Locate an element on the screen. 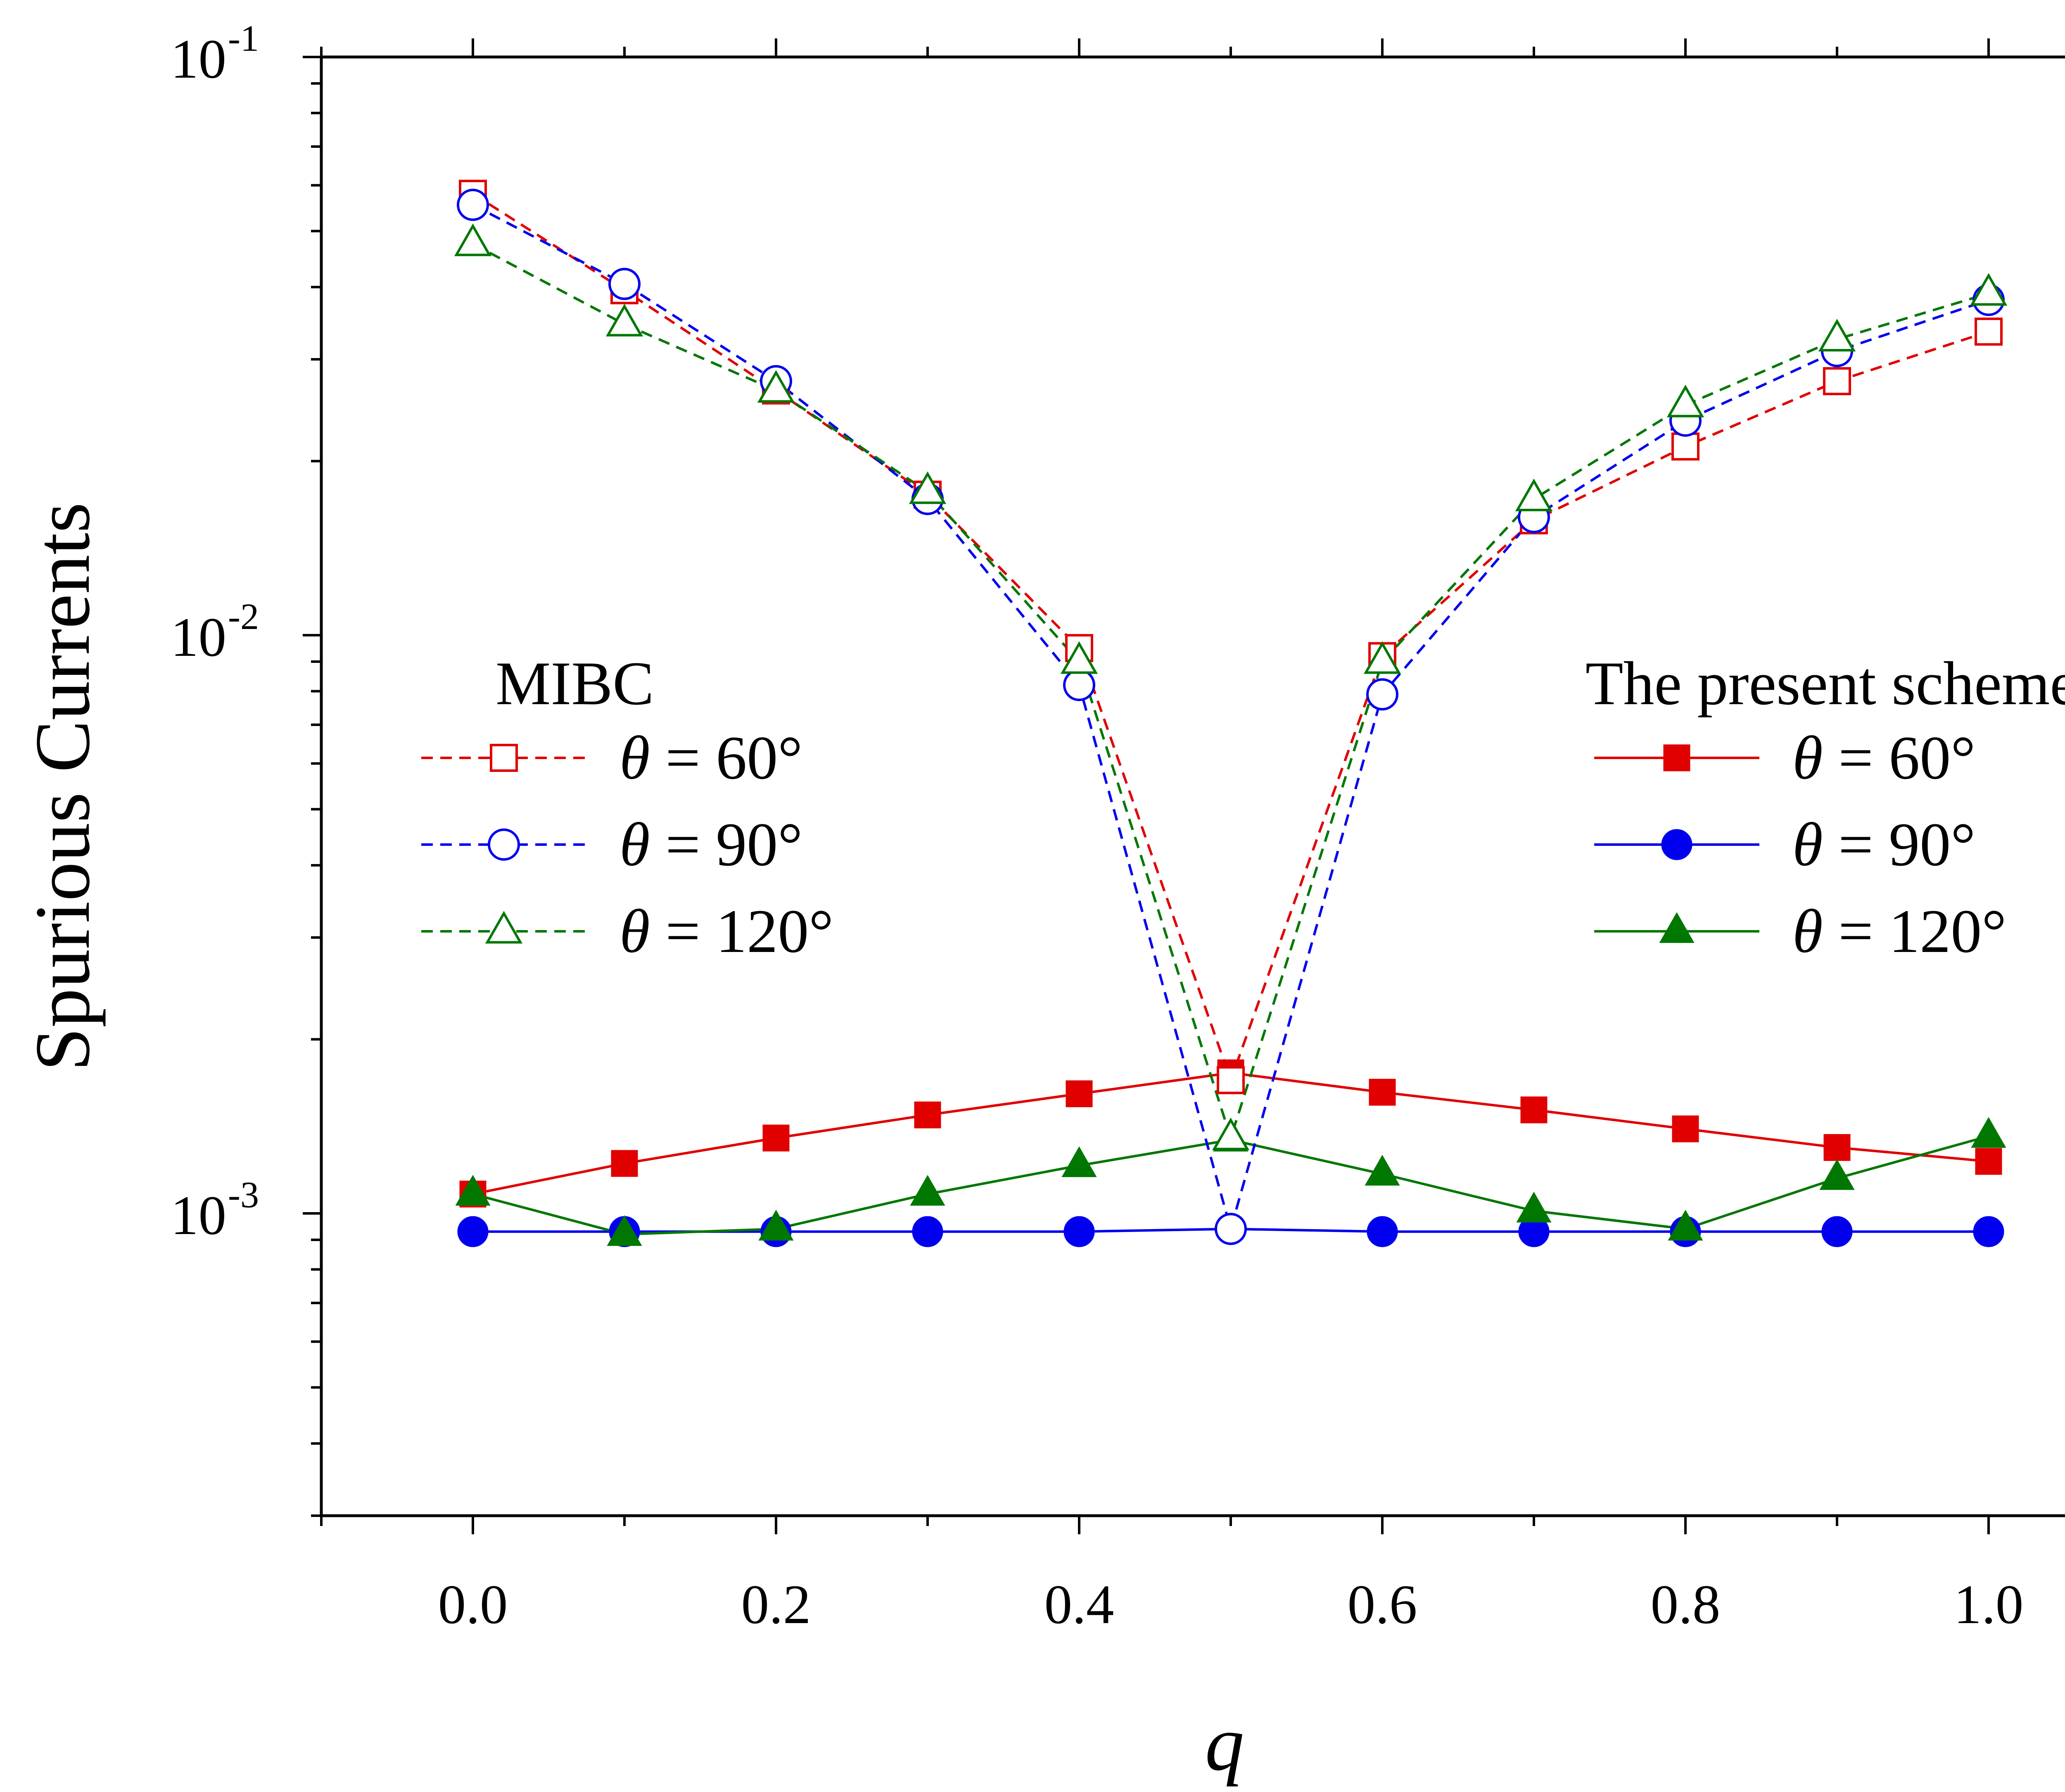 The width and height of the screenshot is (2065, 1792). x-axis-title: q is located at coordinates (1224, 1743).